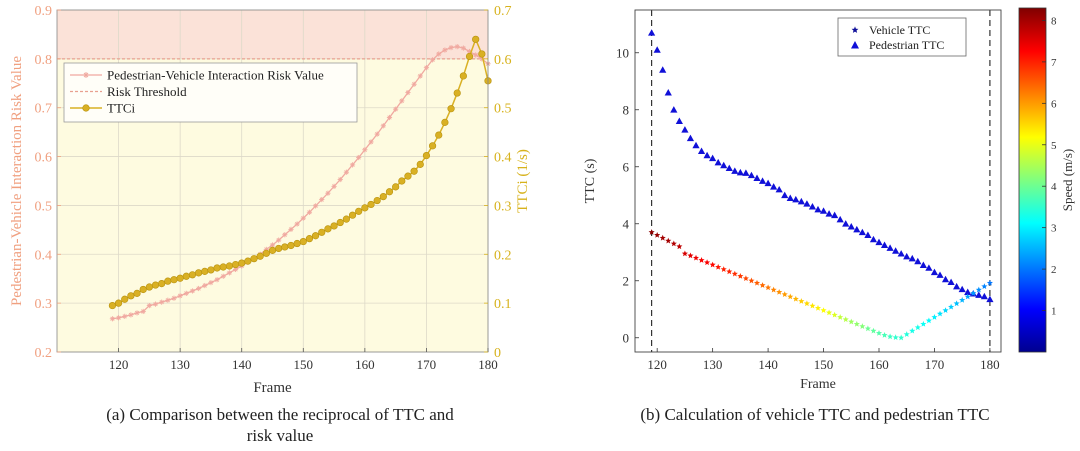  What do you see at coordinates (935, 364) in the screenshot?
I see `x-tick-label: 170` at bounding box center [935, 364].